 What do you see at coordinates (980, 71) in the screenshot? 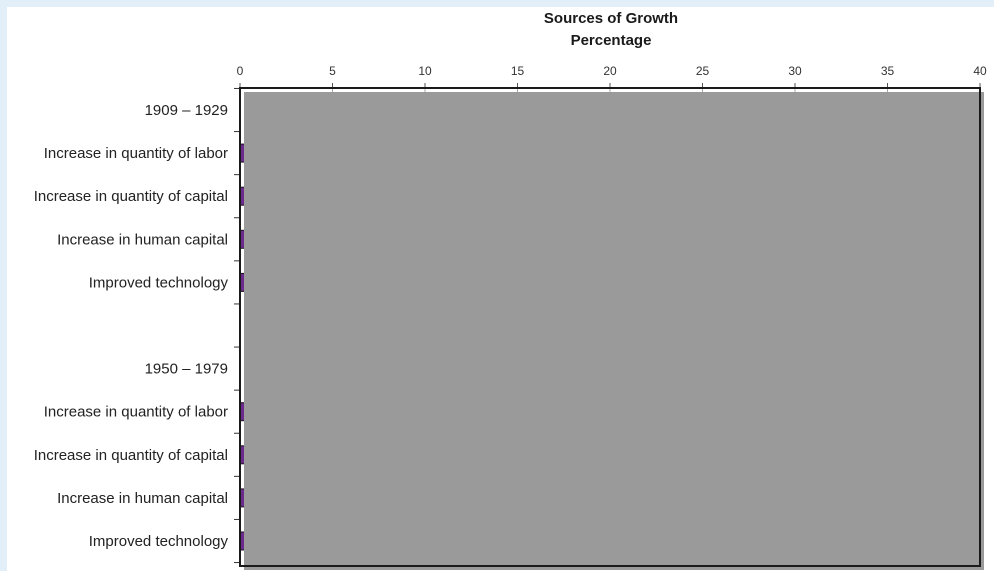
I see `x-tick-label: 40` at bounding box center [980, 71].